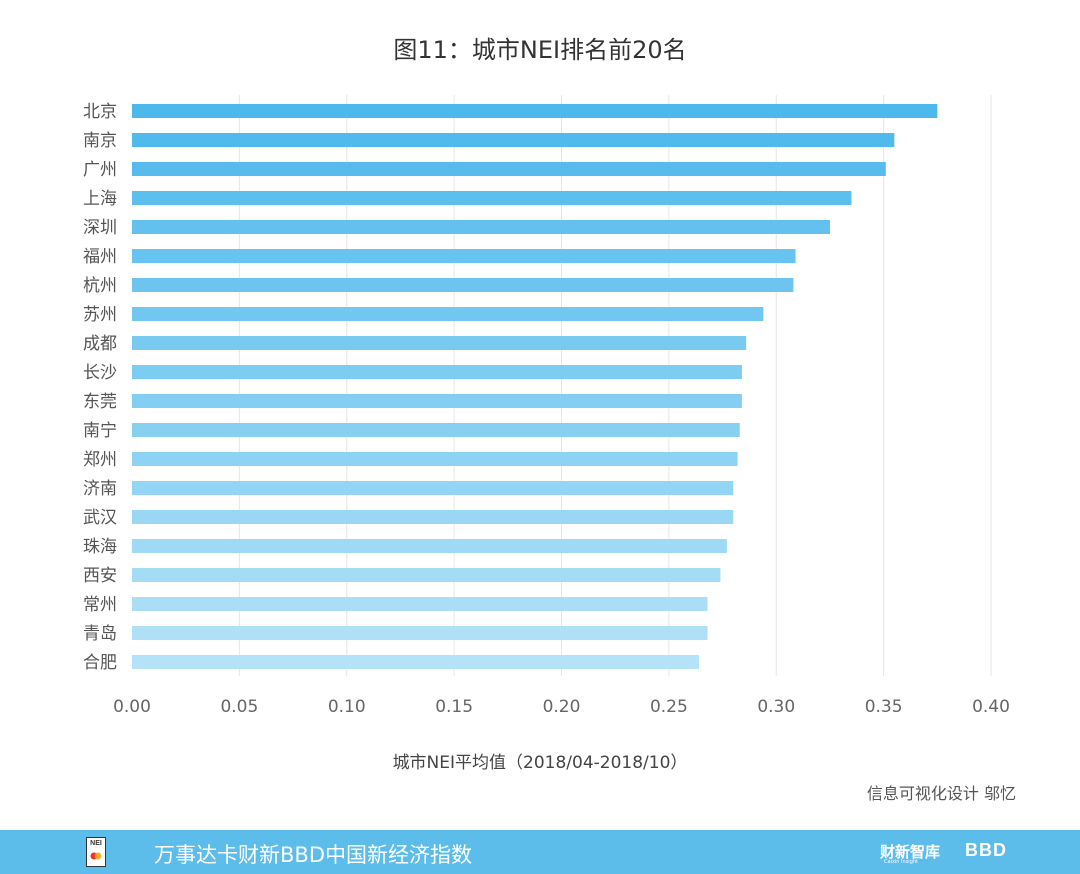 The width and height of the screenshot is (1080, 874). Describe the element at coordinates (986, 850) in the screenshot. I see `bbd-logo: BBD` at that location.